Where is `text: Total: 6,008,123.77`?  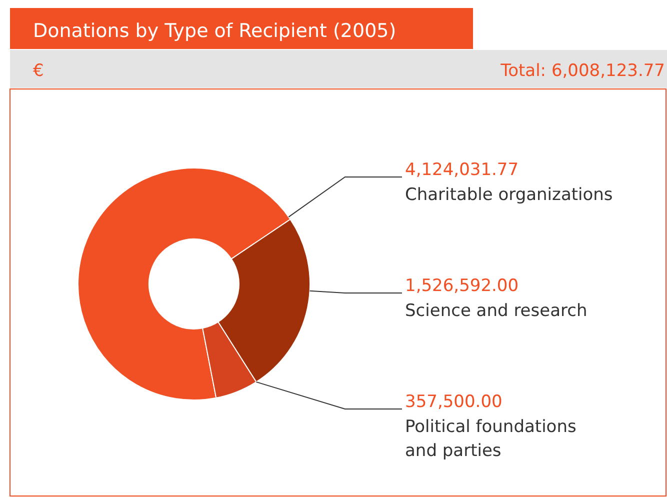
text: Total: 6,008,123.77 is located at coordinates (582, 71).